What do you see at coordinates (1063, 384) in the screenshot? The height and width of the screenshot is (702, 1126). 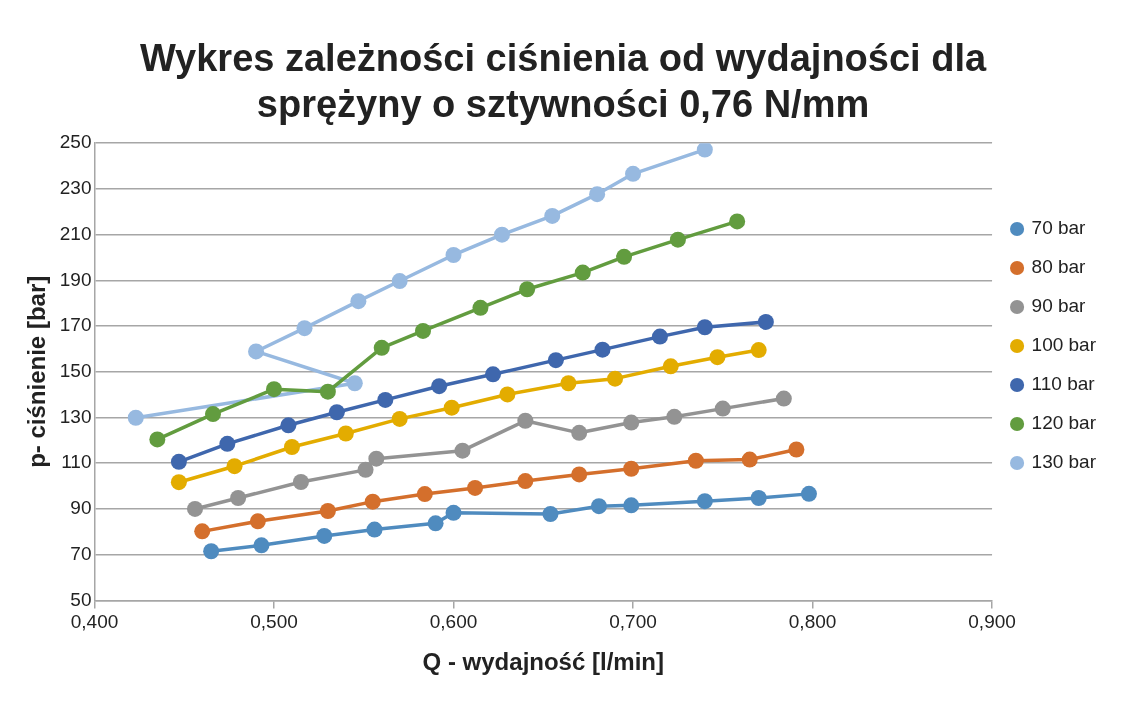 I see `legend-label: 110 bar` at bounding box center [1063, 384].